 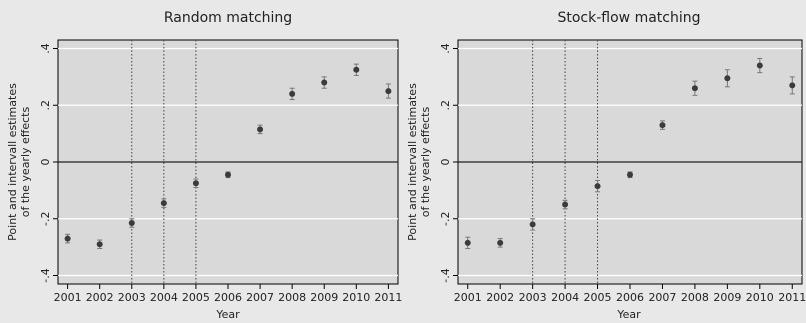 What do you see at coordinates (628, 18) in the screenshot?
I see `chart-title: Stock-flow matching` at bounding box center [628, 18].